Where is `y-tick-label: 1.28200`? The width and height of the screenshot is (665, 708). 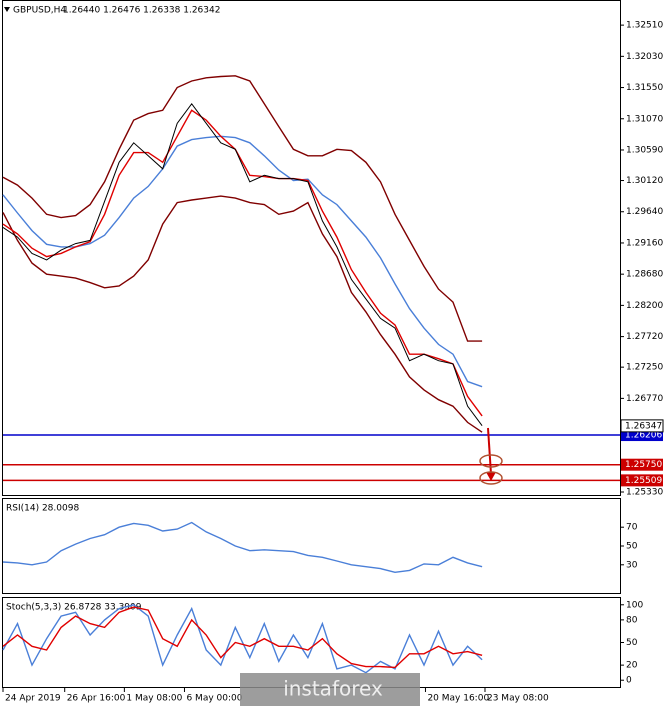
y-tick-label: 1.28200 is located at coordinates (644, 306).